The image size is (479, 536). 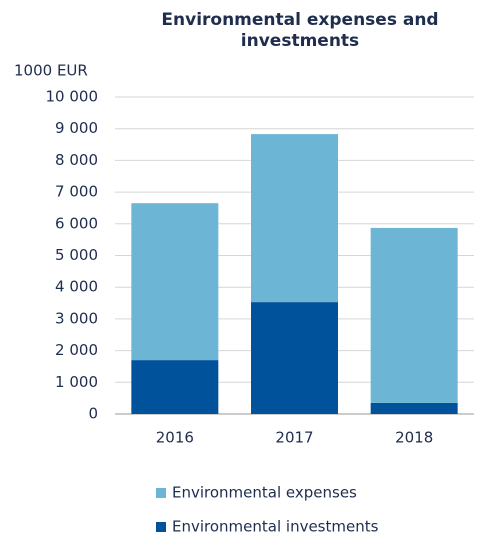 I want to click on y-tick-label: 4 000, so click(x=76, y=287).